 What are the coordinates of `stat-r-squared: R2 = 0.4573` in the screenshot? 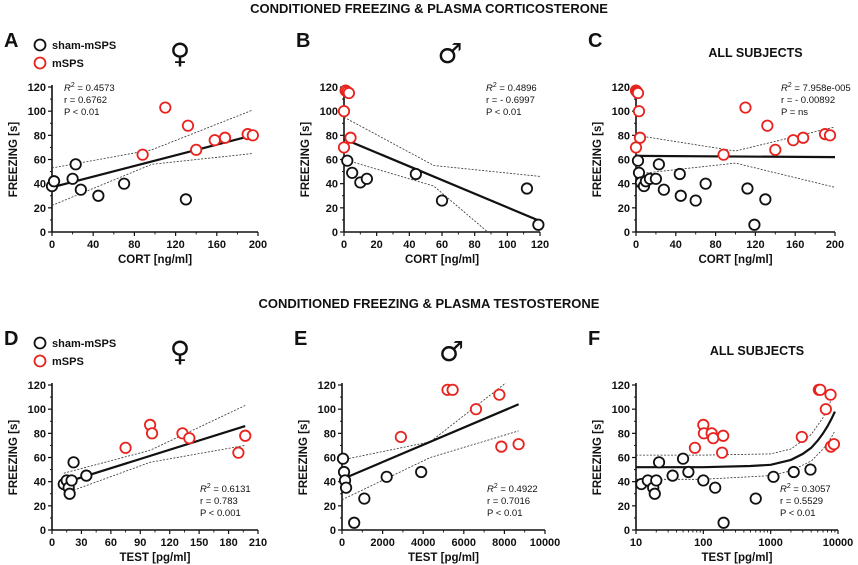 It's located at (89, 88).